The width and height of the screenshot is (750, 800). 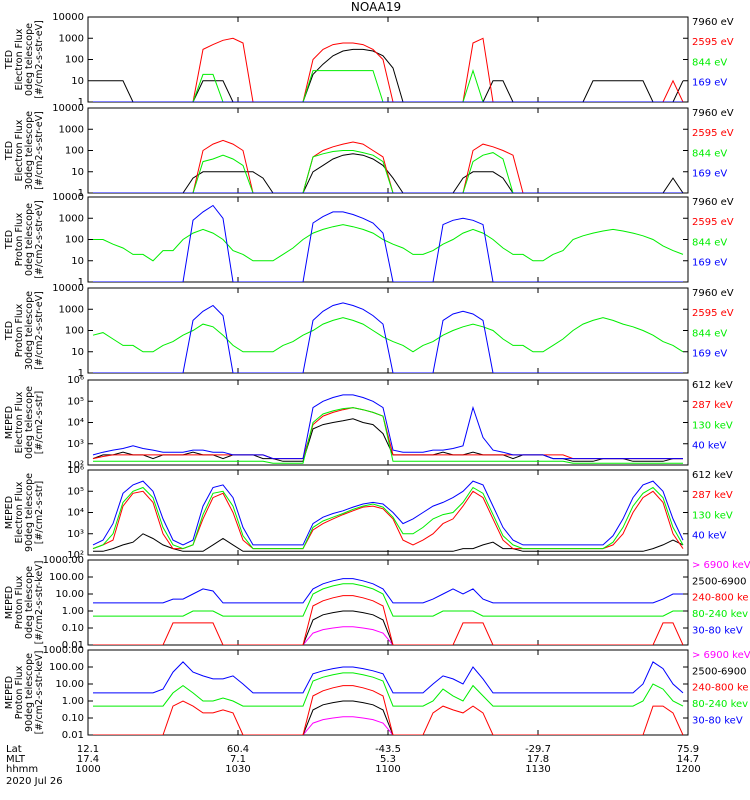 What do you see at coordinates (29, 602) in the screenshot?
I see `y-axis-label: 0deg telescope` at bounding box center [29, 602].